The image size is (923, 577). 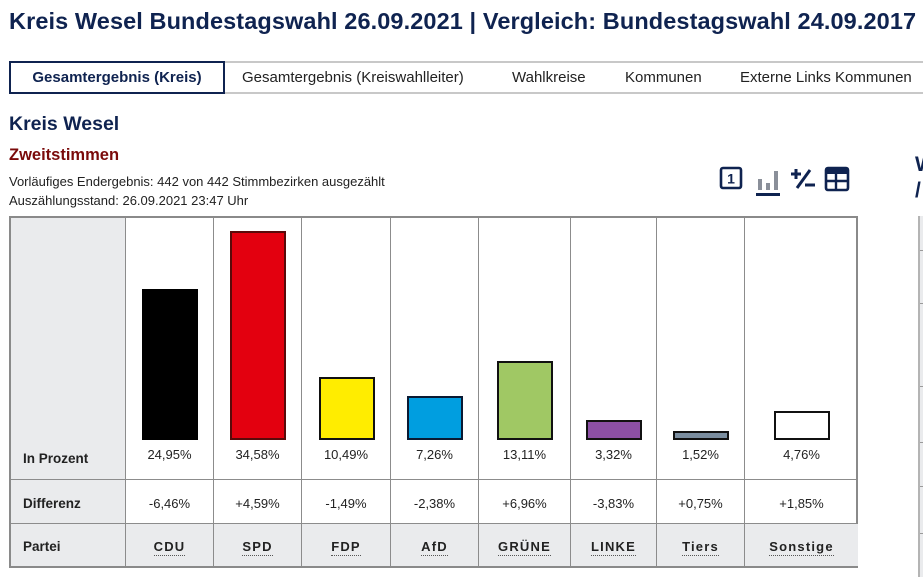 What do you see at coordinates (346, 454) in the screenshot?
I see `value-label: 10,49%` at bounding box center [346, 454].